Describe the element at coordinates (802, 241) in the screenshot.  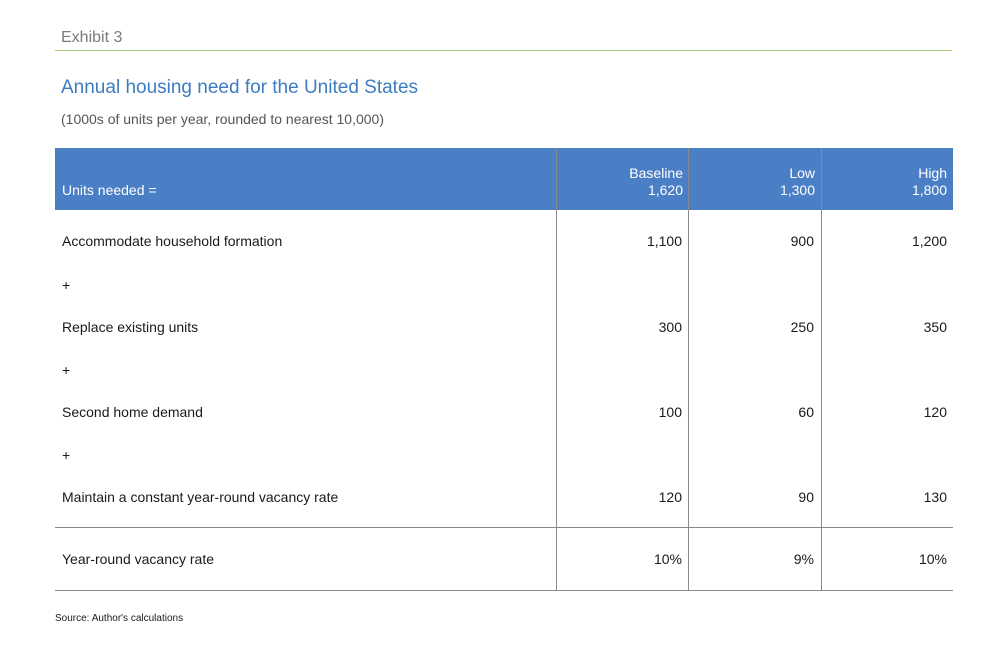
I see `cell-low: 900` at that location.